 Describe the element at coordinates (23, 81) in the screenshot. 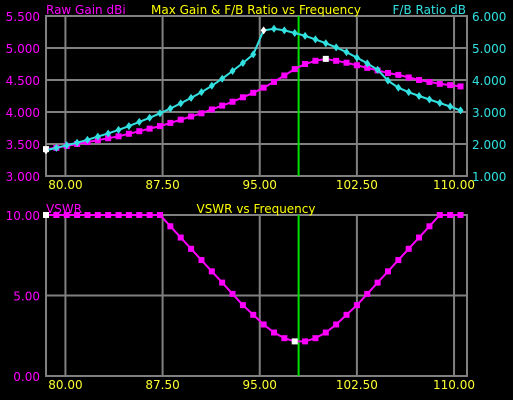

I see `gain-tick-label: 4.500` at that location.